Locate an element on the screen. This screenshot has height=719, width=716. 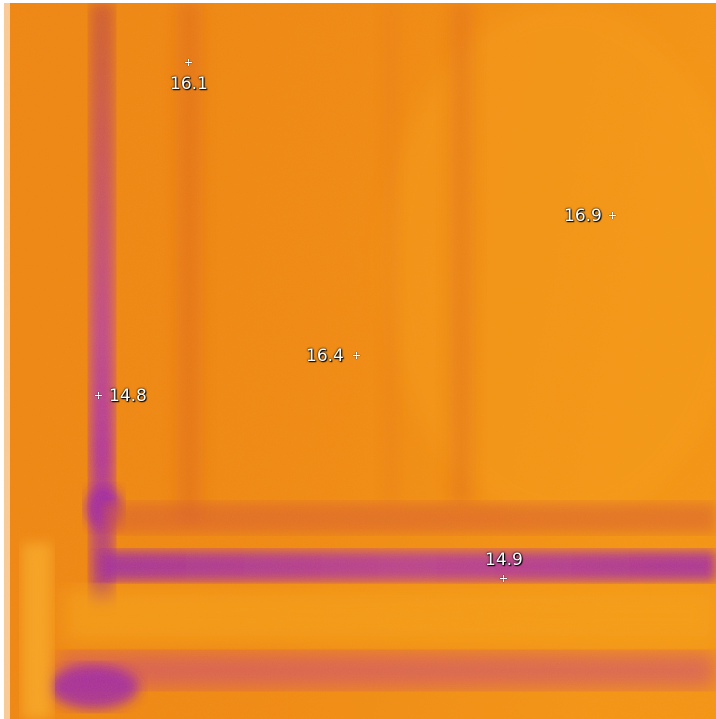
temperature-label: 16.9 is located at coordinates (583, 216).